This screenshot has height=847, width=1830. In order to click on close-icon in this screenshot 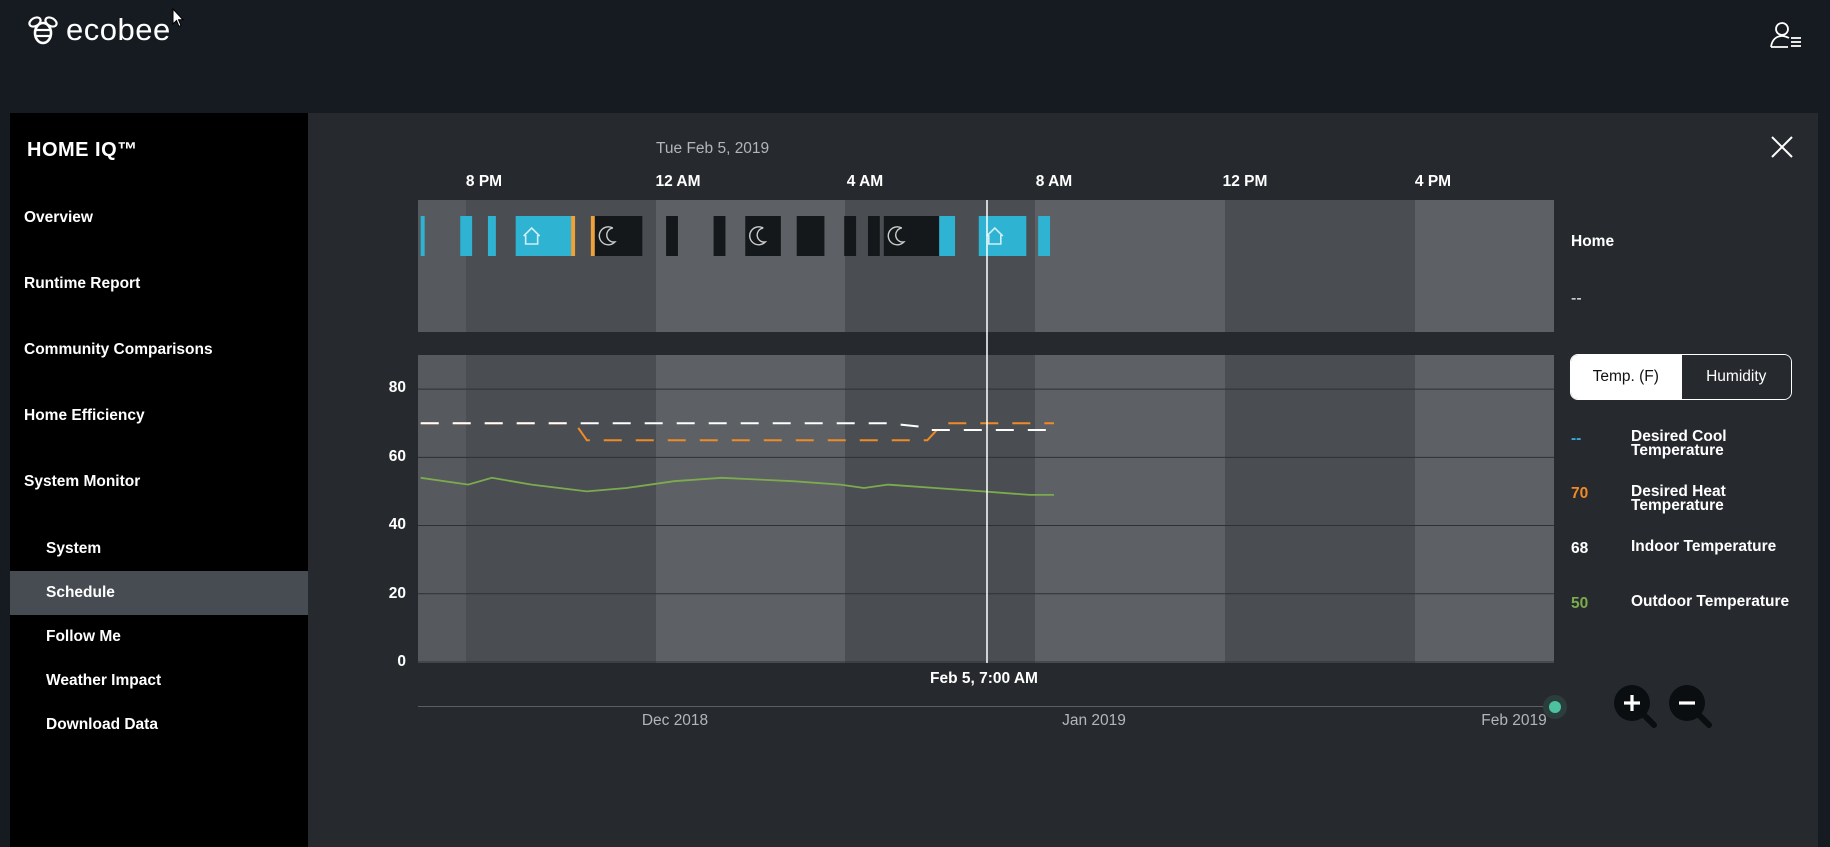, I will do `click(1782, 147)`.